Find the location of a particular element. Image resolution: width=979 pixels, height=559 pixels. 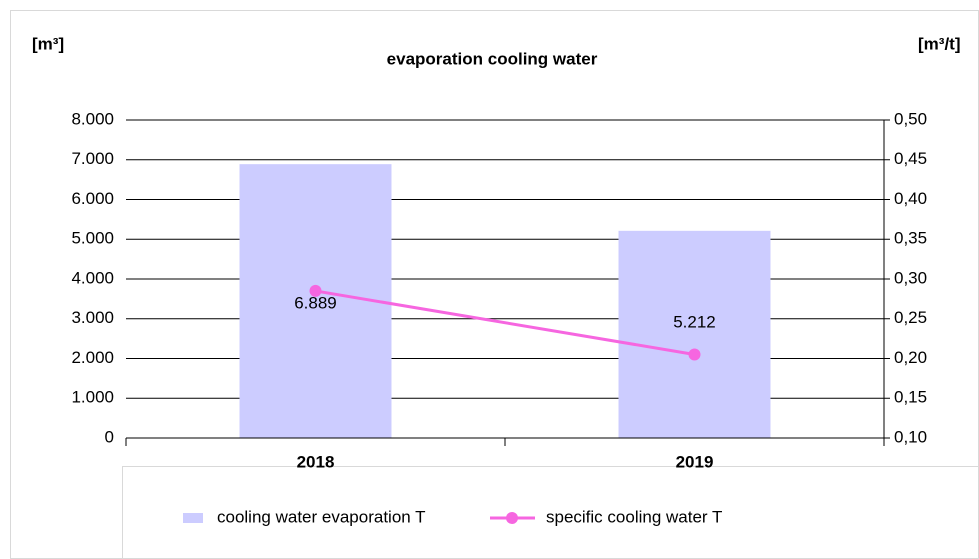

y-tick-label: 5.000 is located at coordinates (92, 238).